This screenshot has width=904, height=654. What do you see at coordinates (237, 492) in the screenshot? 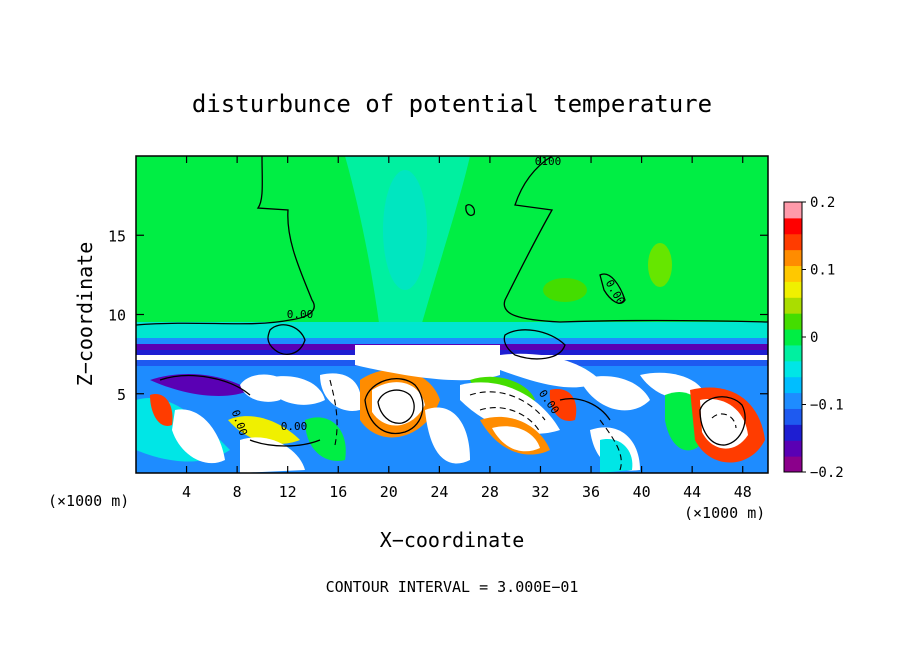
I see `x-tick-label: 8` at bounding box center [237, 492].